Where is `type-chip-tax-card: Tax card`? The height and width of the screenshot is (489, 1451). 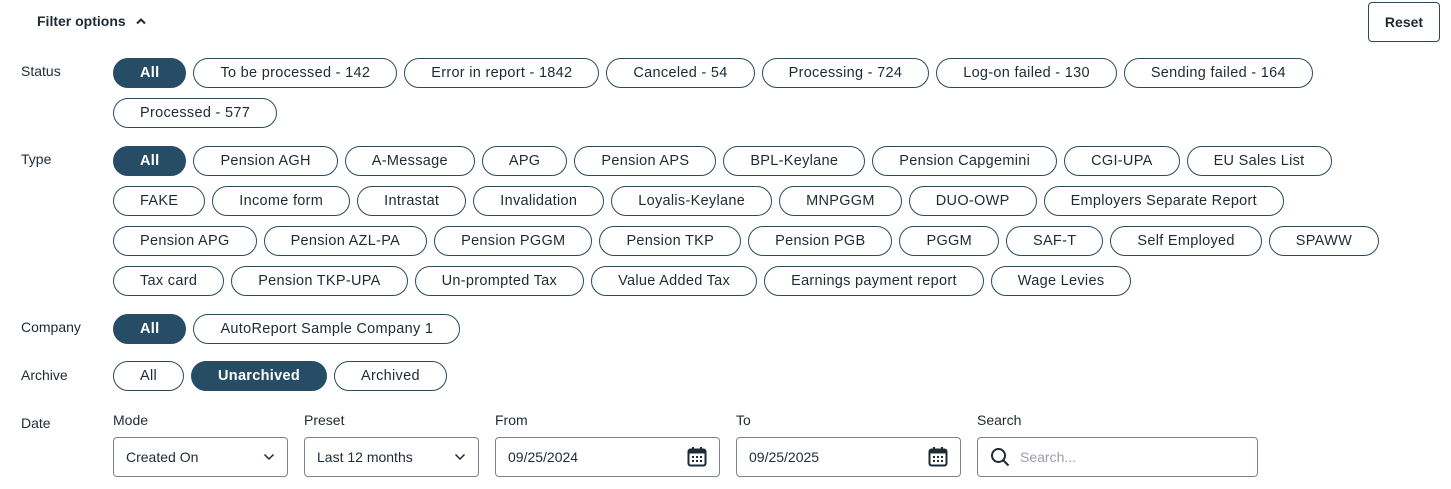 type-chip-tax-card: Tax card is located at coordinates (169, 281).